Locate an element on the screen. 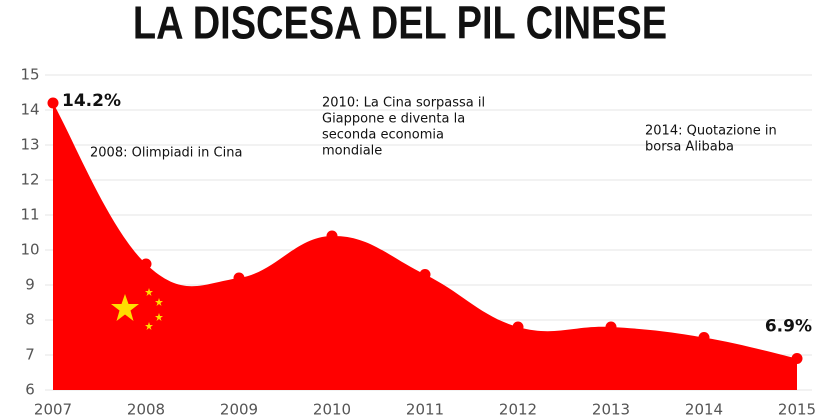 The image size is (840, 420). chart-title: LA DISCESA DEL PIL CINESE is located at coordinates (400, 24).